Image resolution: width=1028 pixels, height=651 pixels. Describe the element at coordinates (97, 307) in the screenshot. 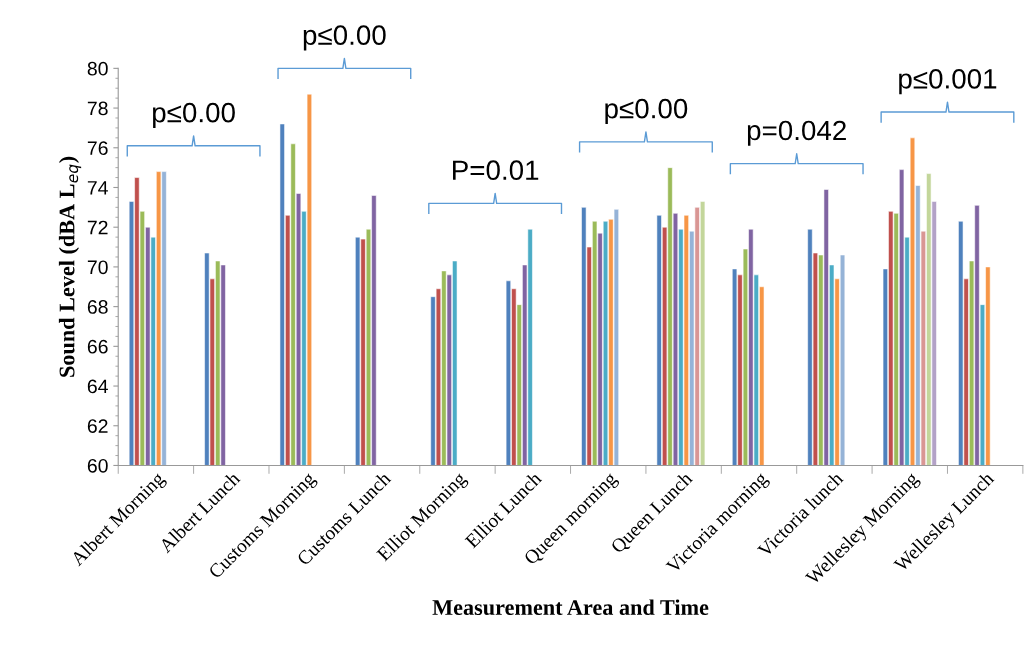

I see `y-tick-label: 68` at that location.